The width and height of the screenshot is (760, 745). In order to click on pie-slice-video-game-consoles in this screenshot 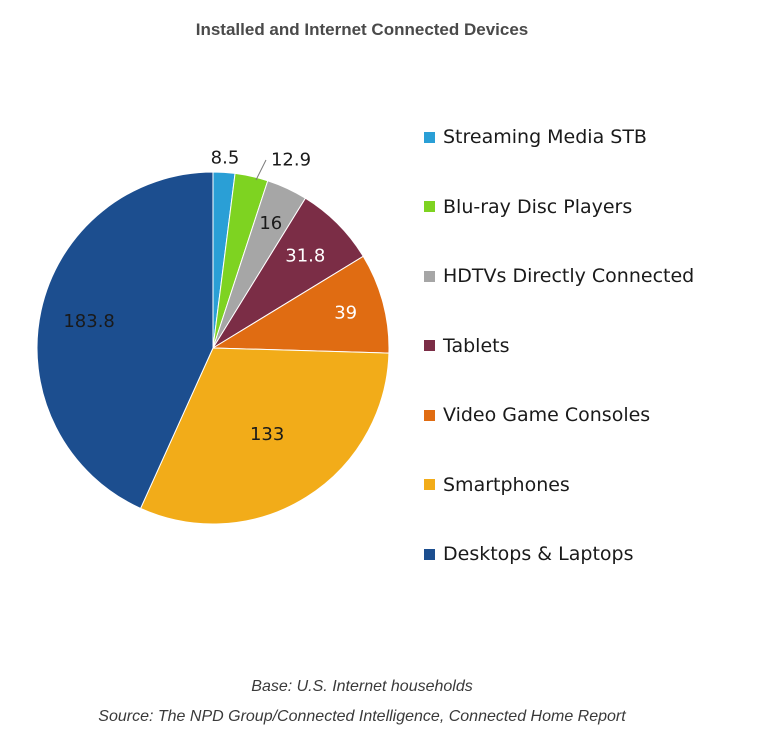, I will do `click(300, 304)`.